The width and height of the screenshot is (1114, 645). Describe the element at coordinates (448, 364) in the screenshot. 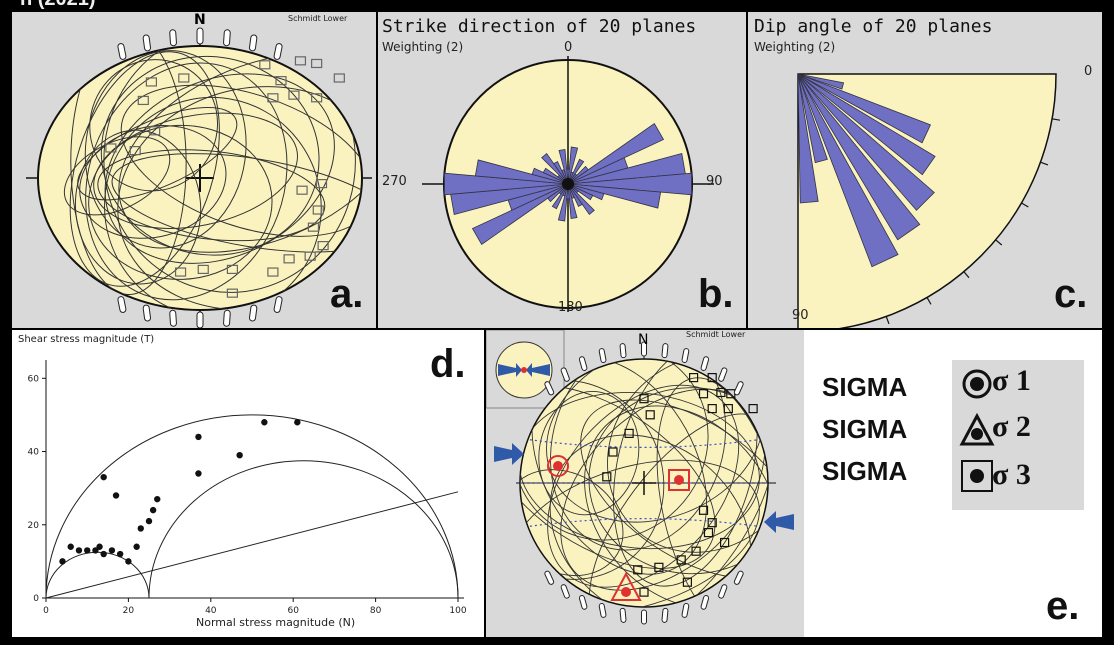

I see `panel-letter-d: d.` at that location.